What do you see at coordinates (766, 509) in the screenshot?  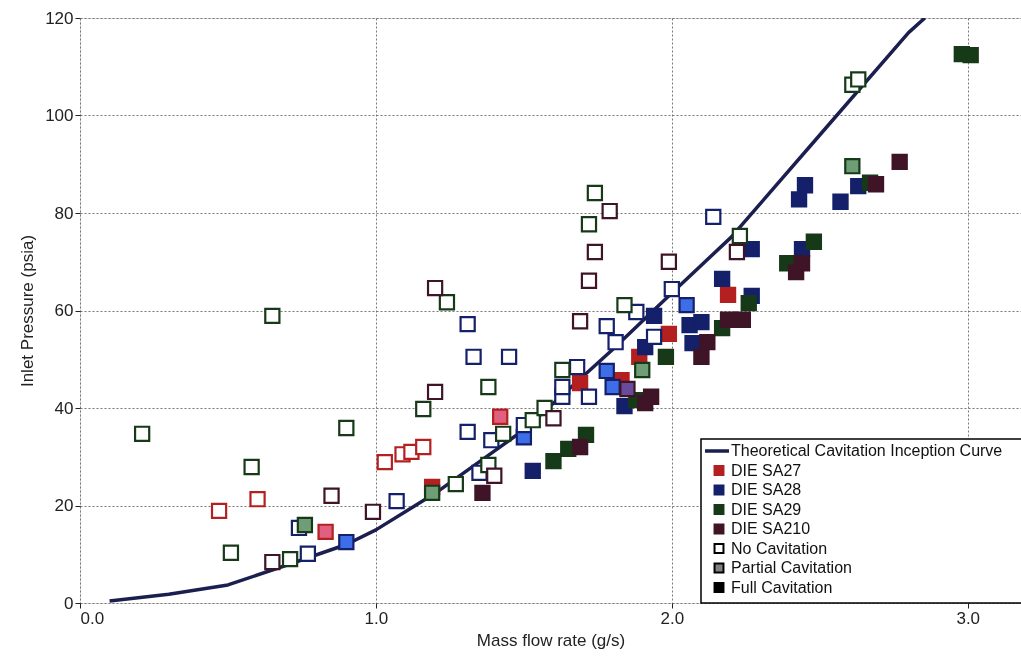 I see `legend-label: DIE SA29` at bounding box center [766, 509].